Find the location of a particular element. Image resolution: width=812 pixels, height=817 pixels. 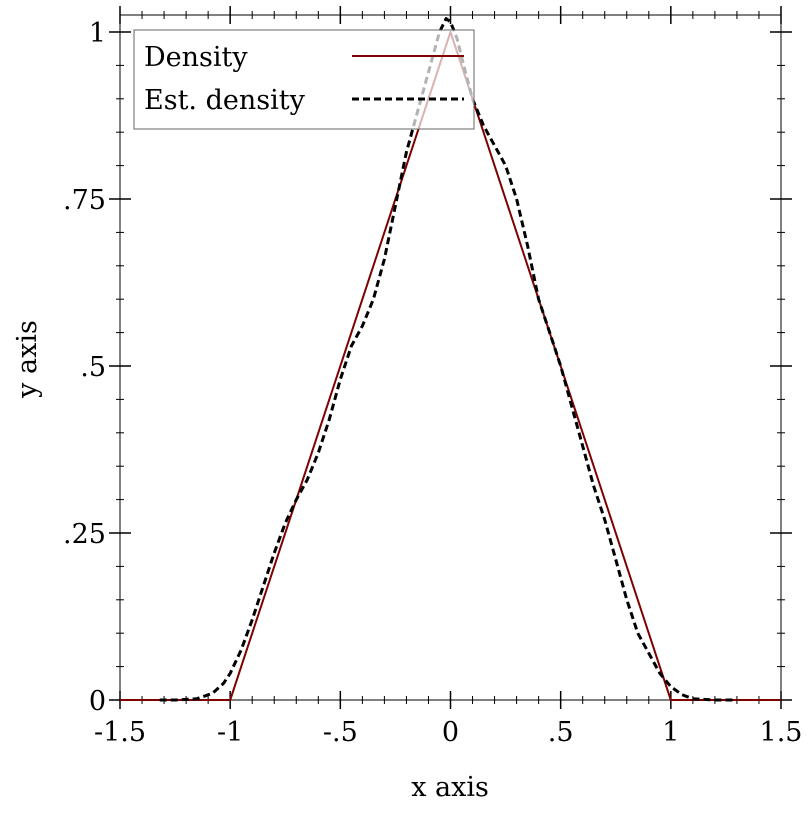

y-tick-label: .75 is located at coordinates (84, 200).